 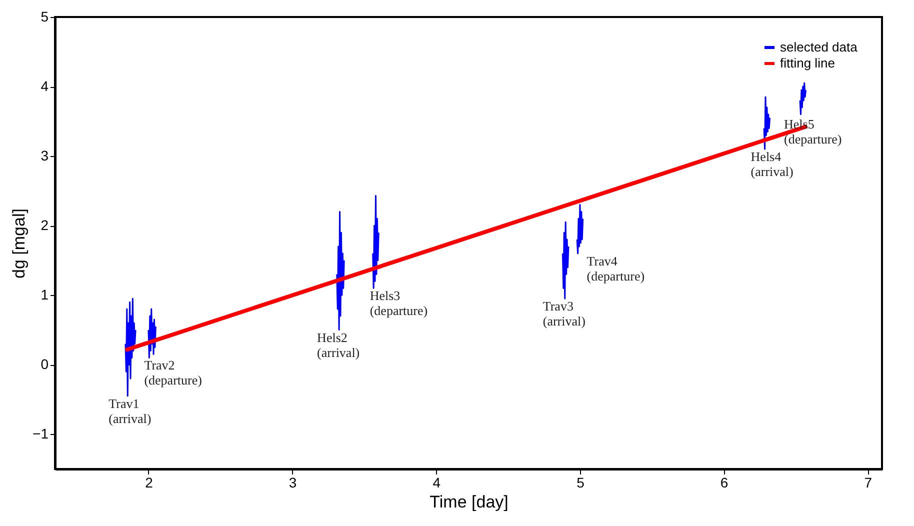 What do you see at coordinates (772, 164) in the screenshot?
I see `annotation: Hels4 (arrival)` at bounding box center [772, 164].